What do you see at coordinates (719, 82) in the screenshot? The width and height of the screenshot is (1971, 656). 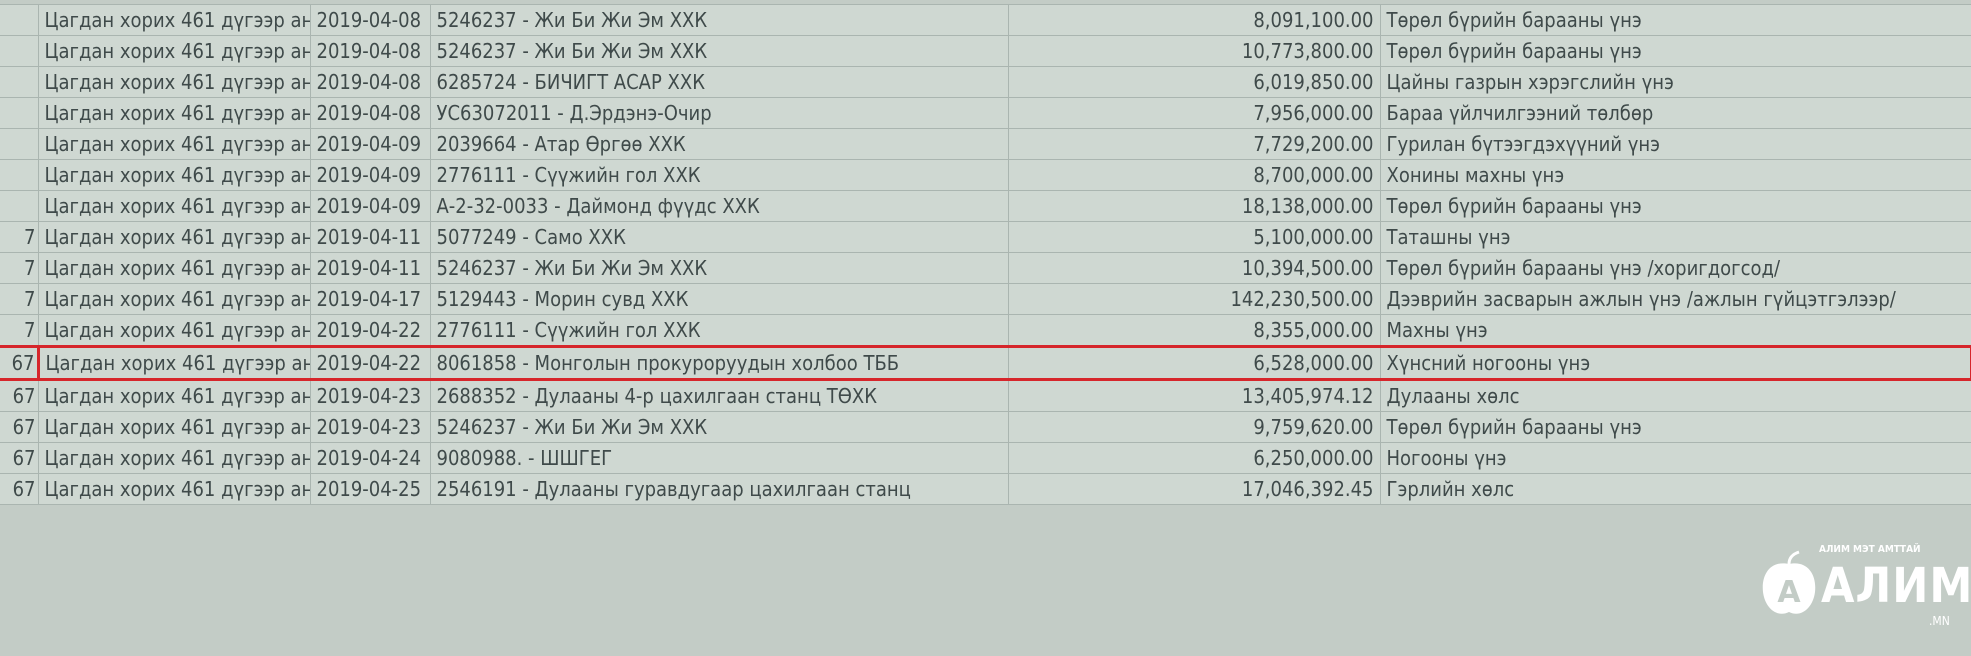 I see `vendor-cell: 6285724 - БИЧИГТ АСАР ХХК` at bounding box center [719, 82].